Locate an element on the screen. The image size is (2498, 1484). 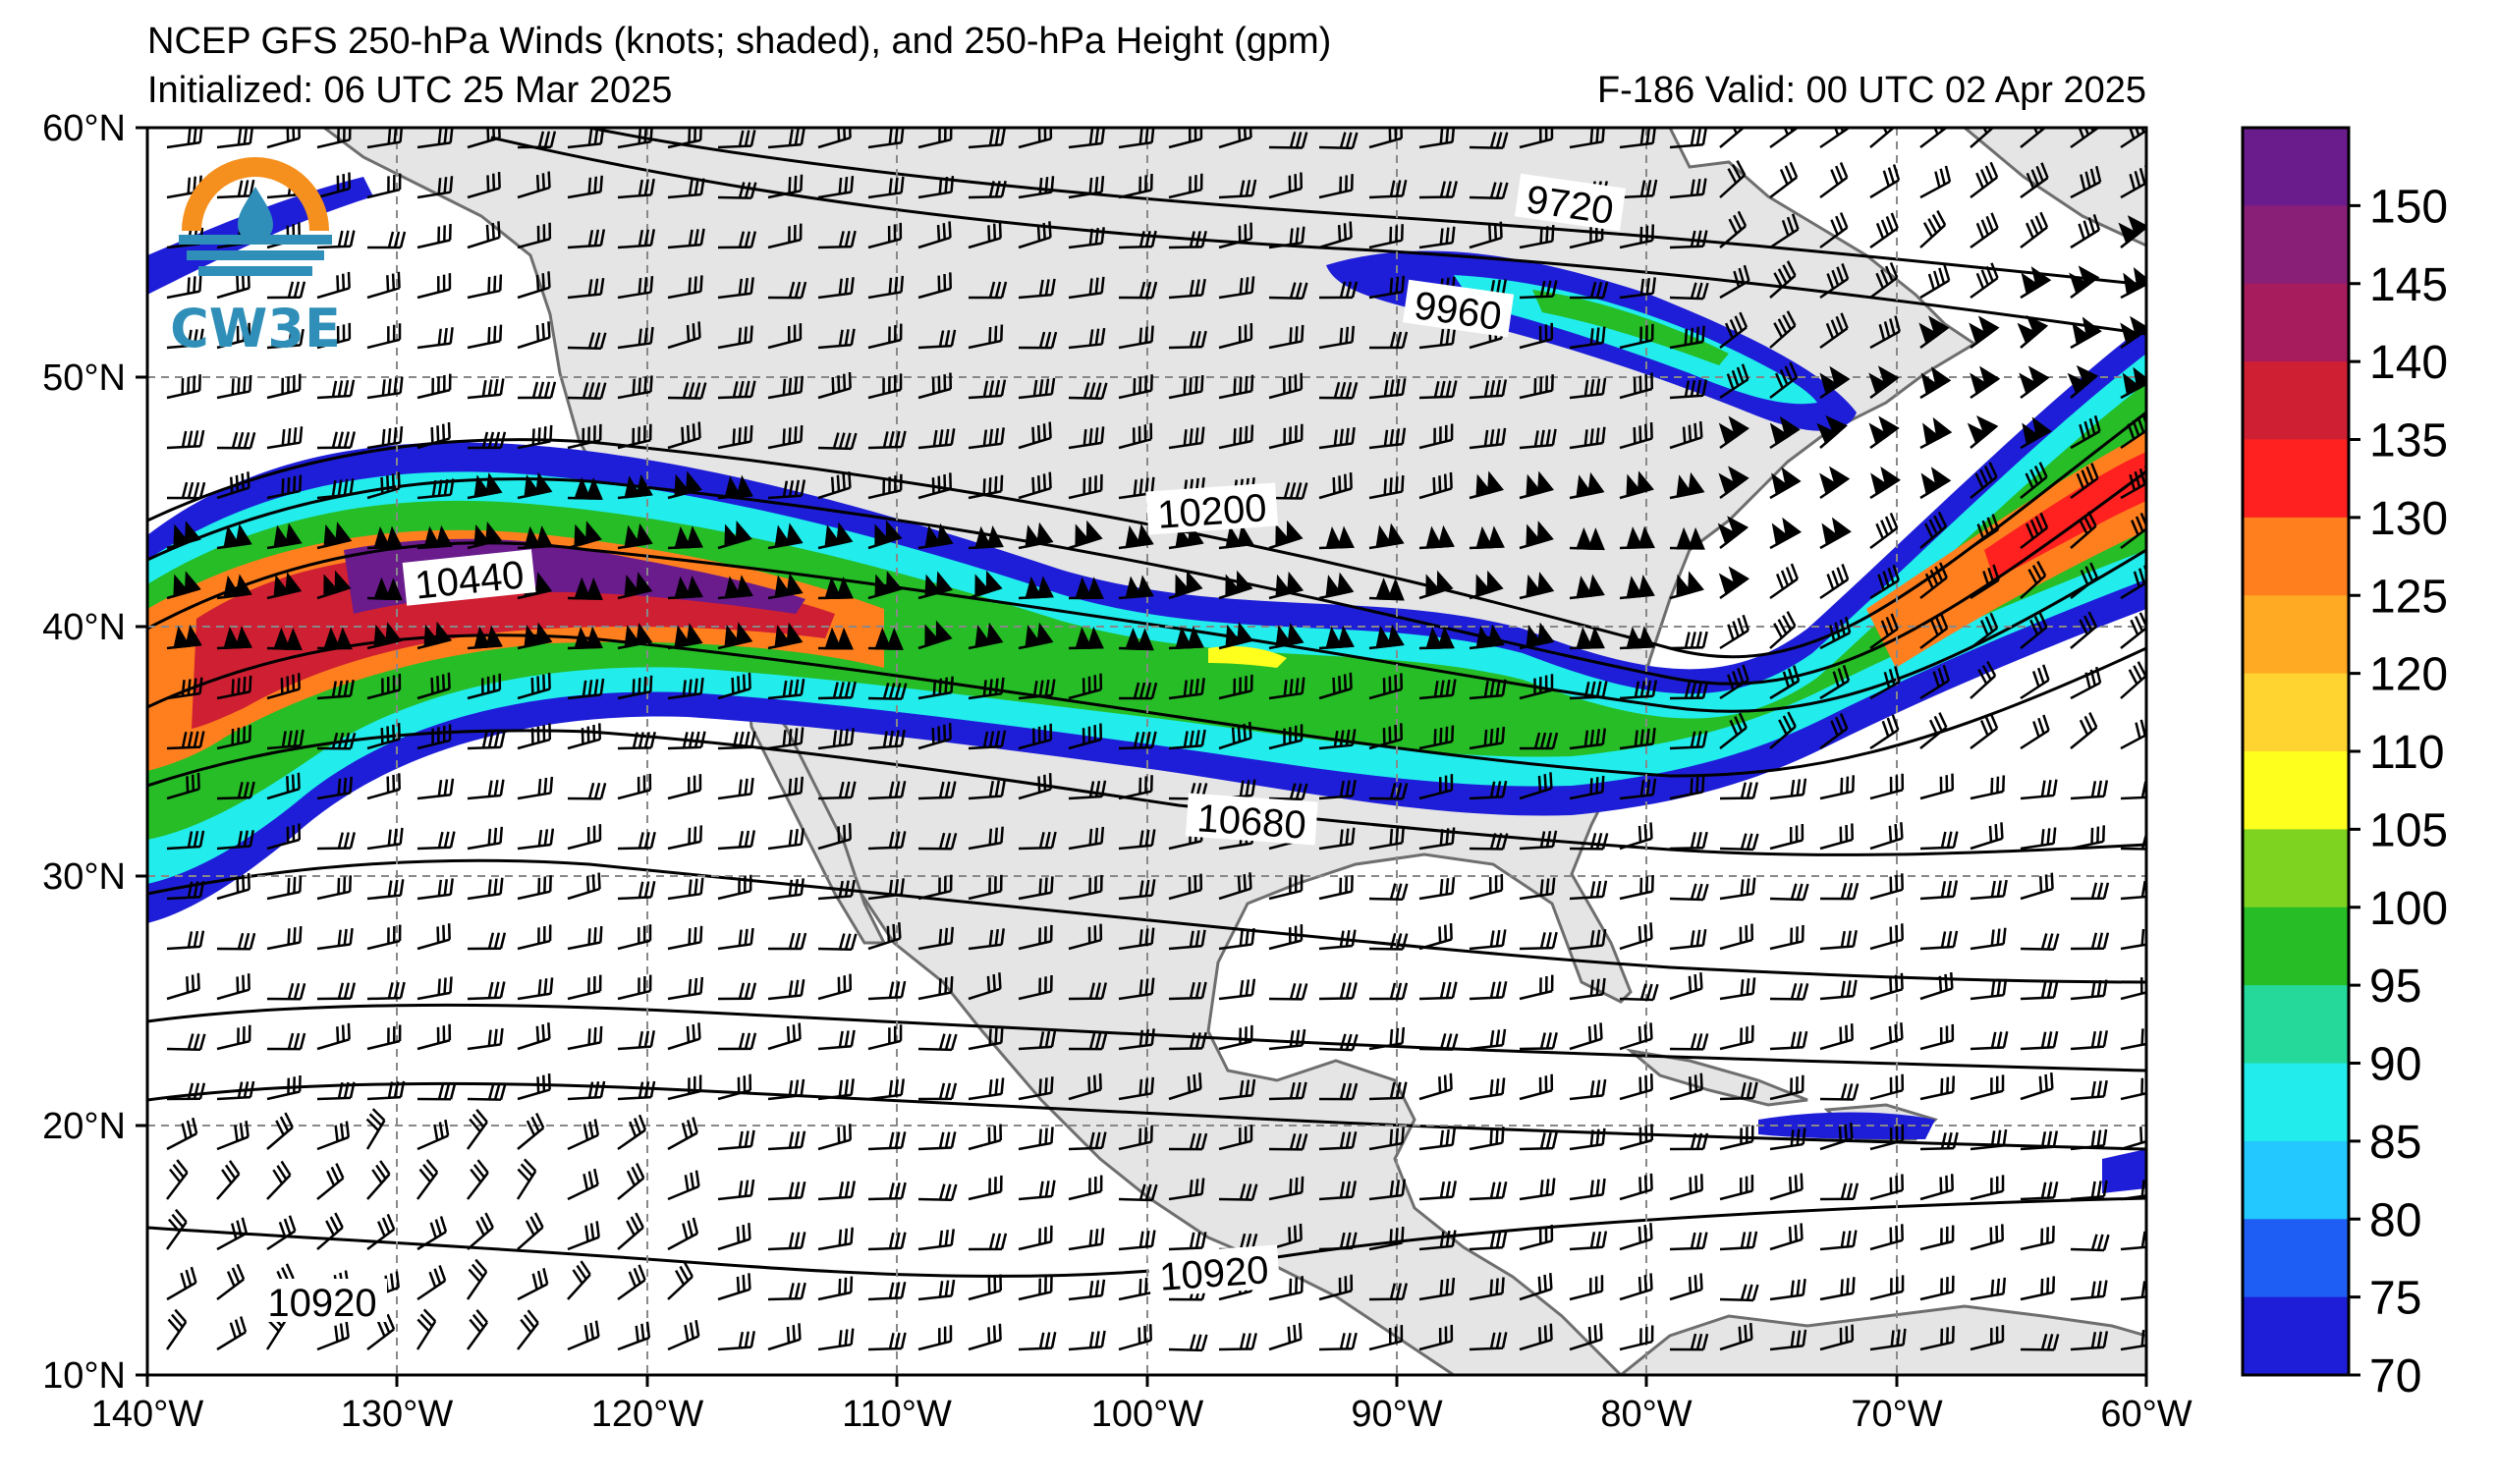
lat-label: 40°N is located at coordinates (84, 627).